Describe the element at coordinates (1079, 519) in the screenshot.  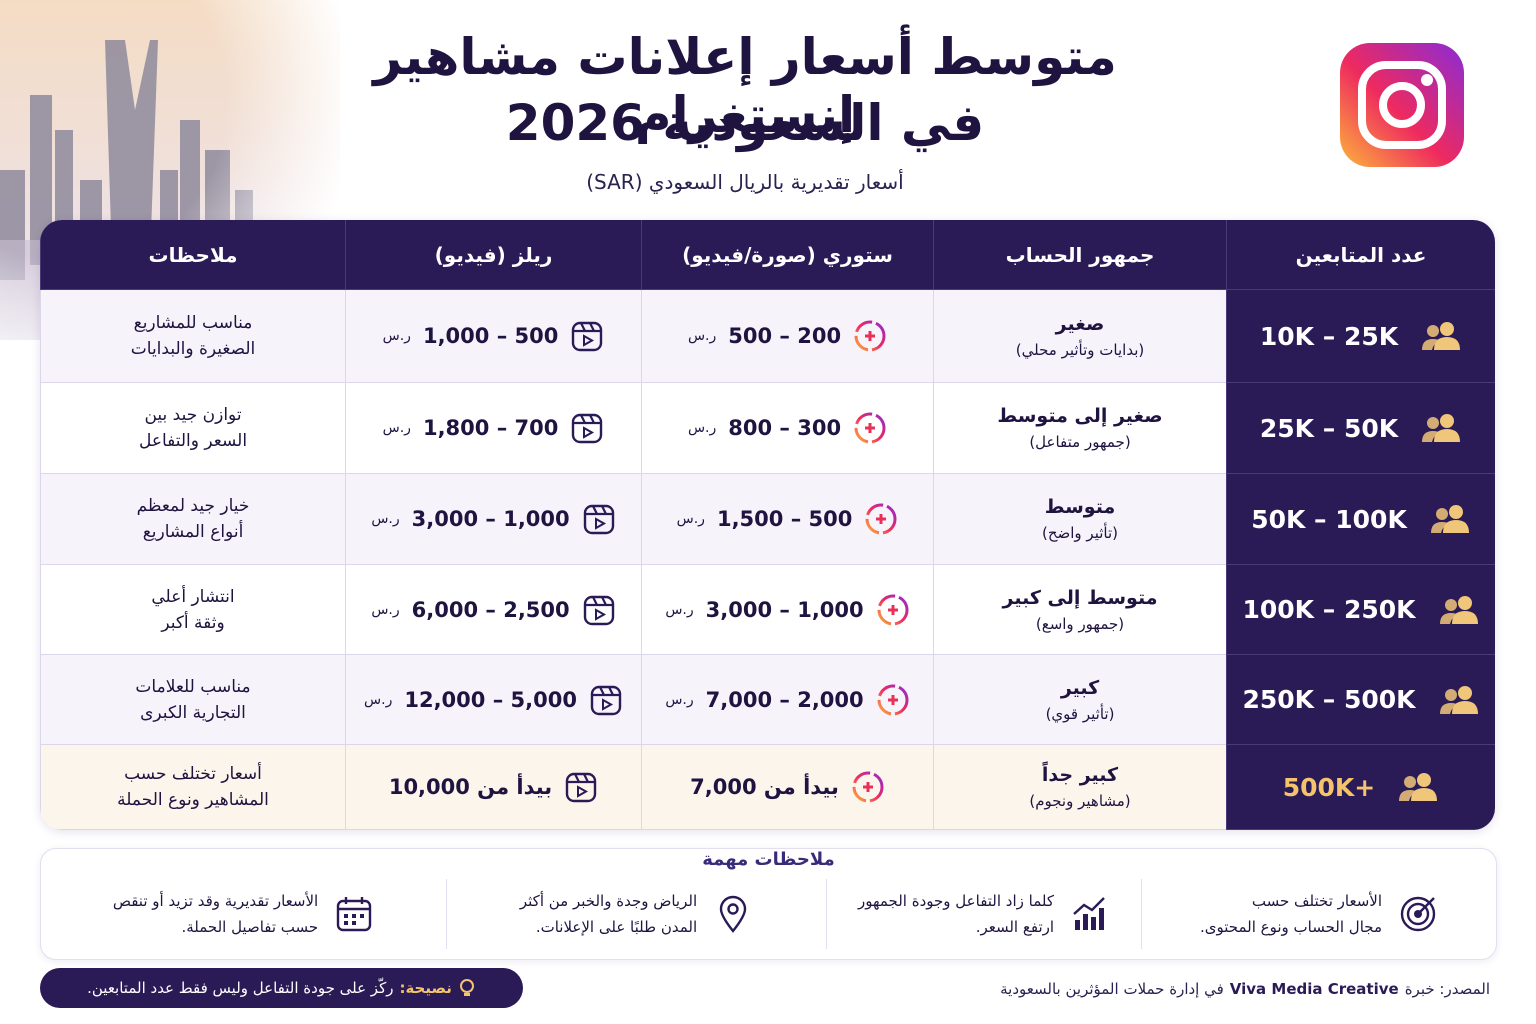
I see `table-cell: متوسط (تأثير واضح)` at that location.